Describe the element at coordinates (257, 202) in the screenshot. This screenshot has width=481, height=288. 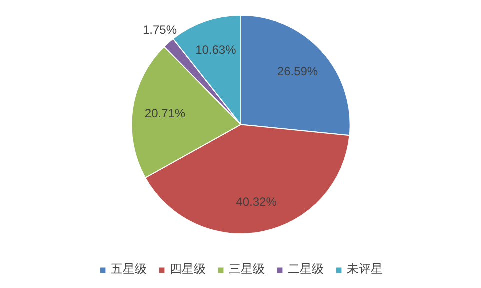
I see `data-label: 40.32%` at that location.